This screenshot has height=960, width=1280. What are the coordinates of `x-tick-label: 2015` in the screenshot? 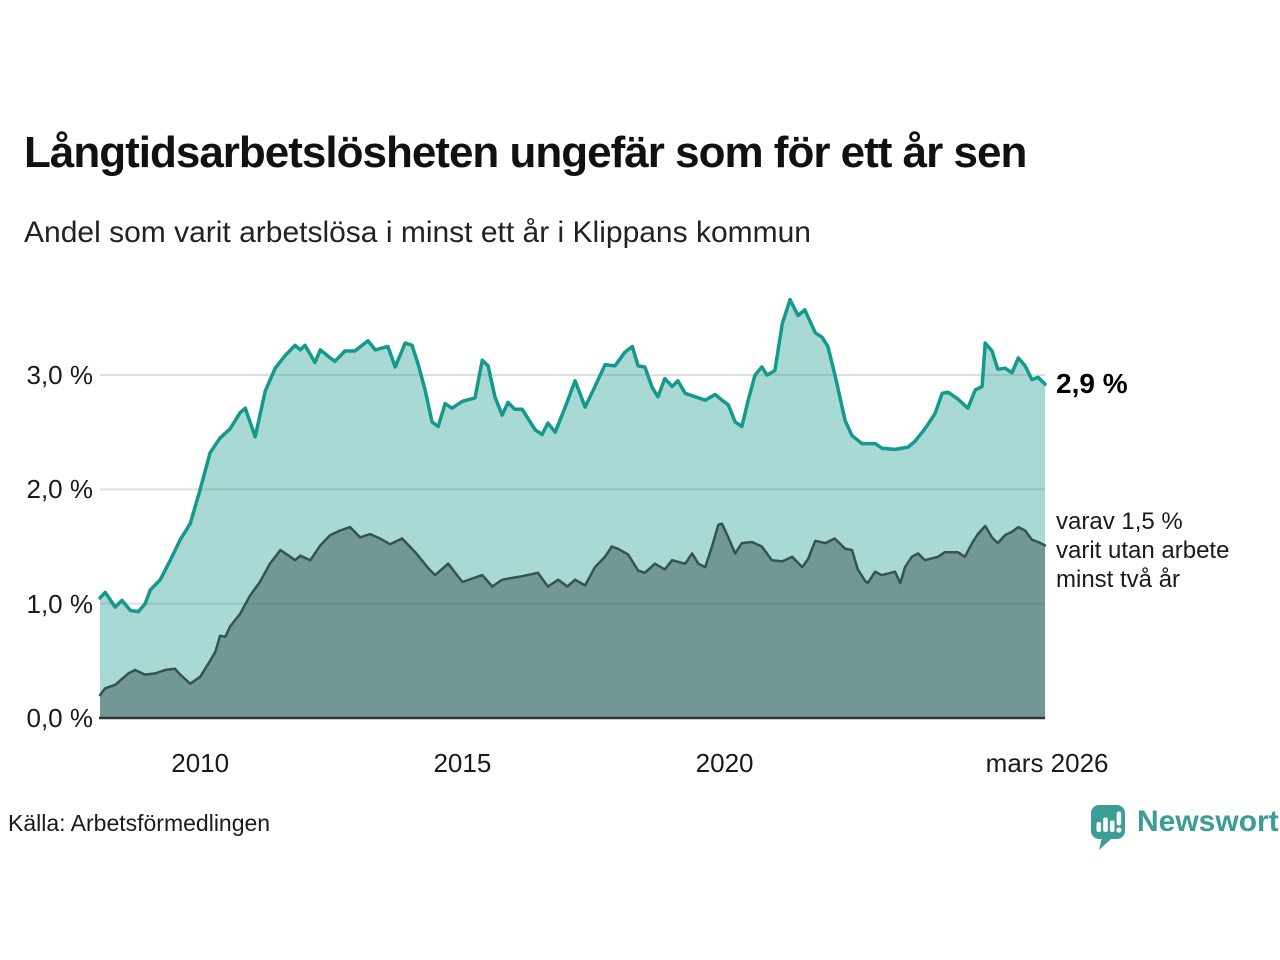 It's located at (462, 763).